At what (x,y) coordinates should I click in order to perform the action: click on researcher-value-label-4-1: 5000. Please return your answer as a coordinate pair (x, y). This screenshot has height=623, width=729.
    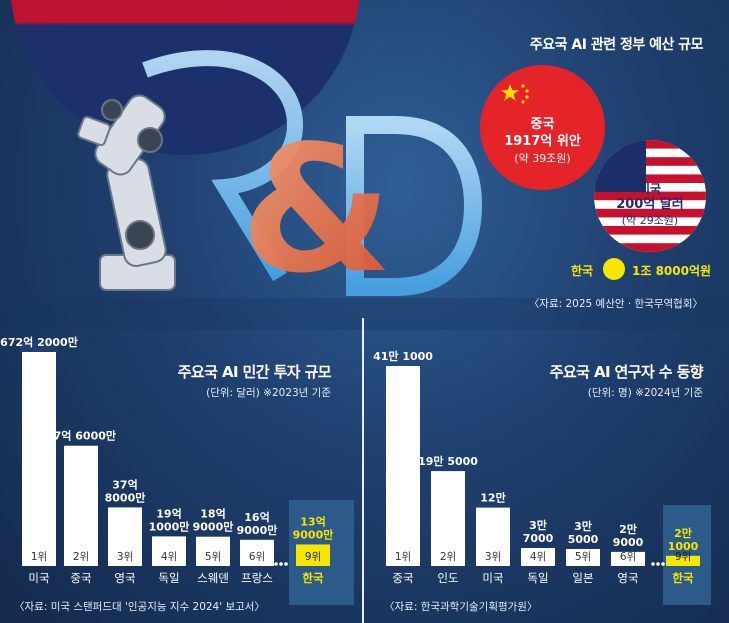
    Looking at the image, I should click on (583, 539).